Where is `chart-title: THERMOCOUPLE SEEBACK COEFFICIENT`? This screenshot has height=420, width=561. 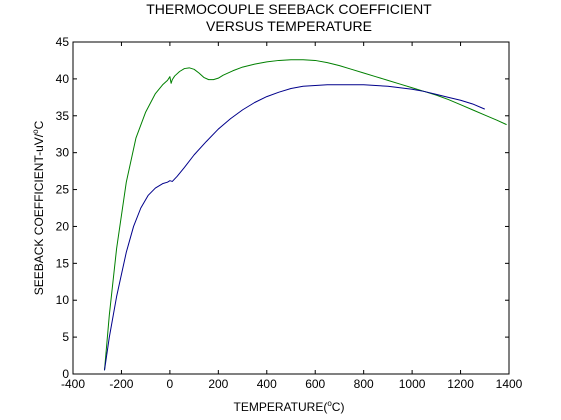 chart-title: THERMOCOUPLE SEEBACK COEFFICIENT is located at coordinates (289, 9).